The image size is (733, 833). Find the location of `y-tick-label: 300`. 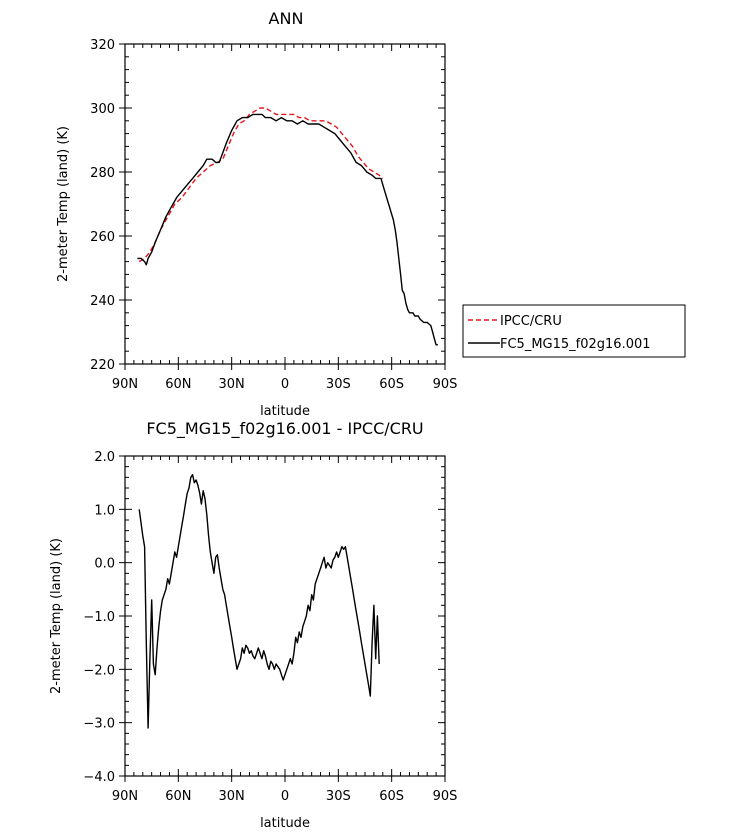

y-tick-label: 300 is located at coordinates (102, 109).